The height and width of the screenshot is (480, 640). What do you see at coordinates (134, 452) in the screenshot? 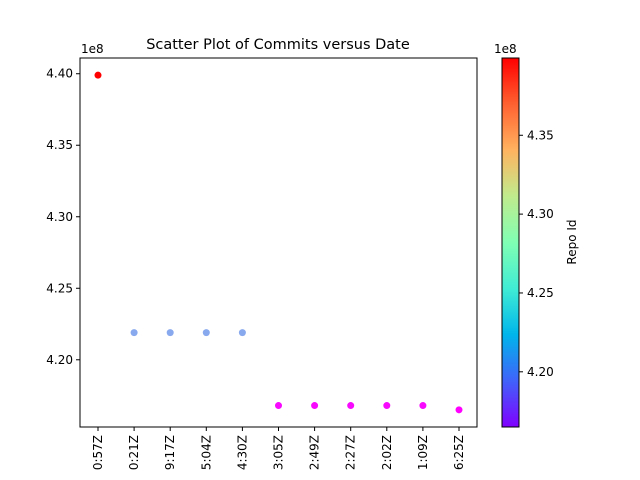
I see `x-tick-label: 0:21Z` at bounding box center [134, 452].